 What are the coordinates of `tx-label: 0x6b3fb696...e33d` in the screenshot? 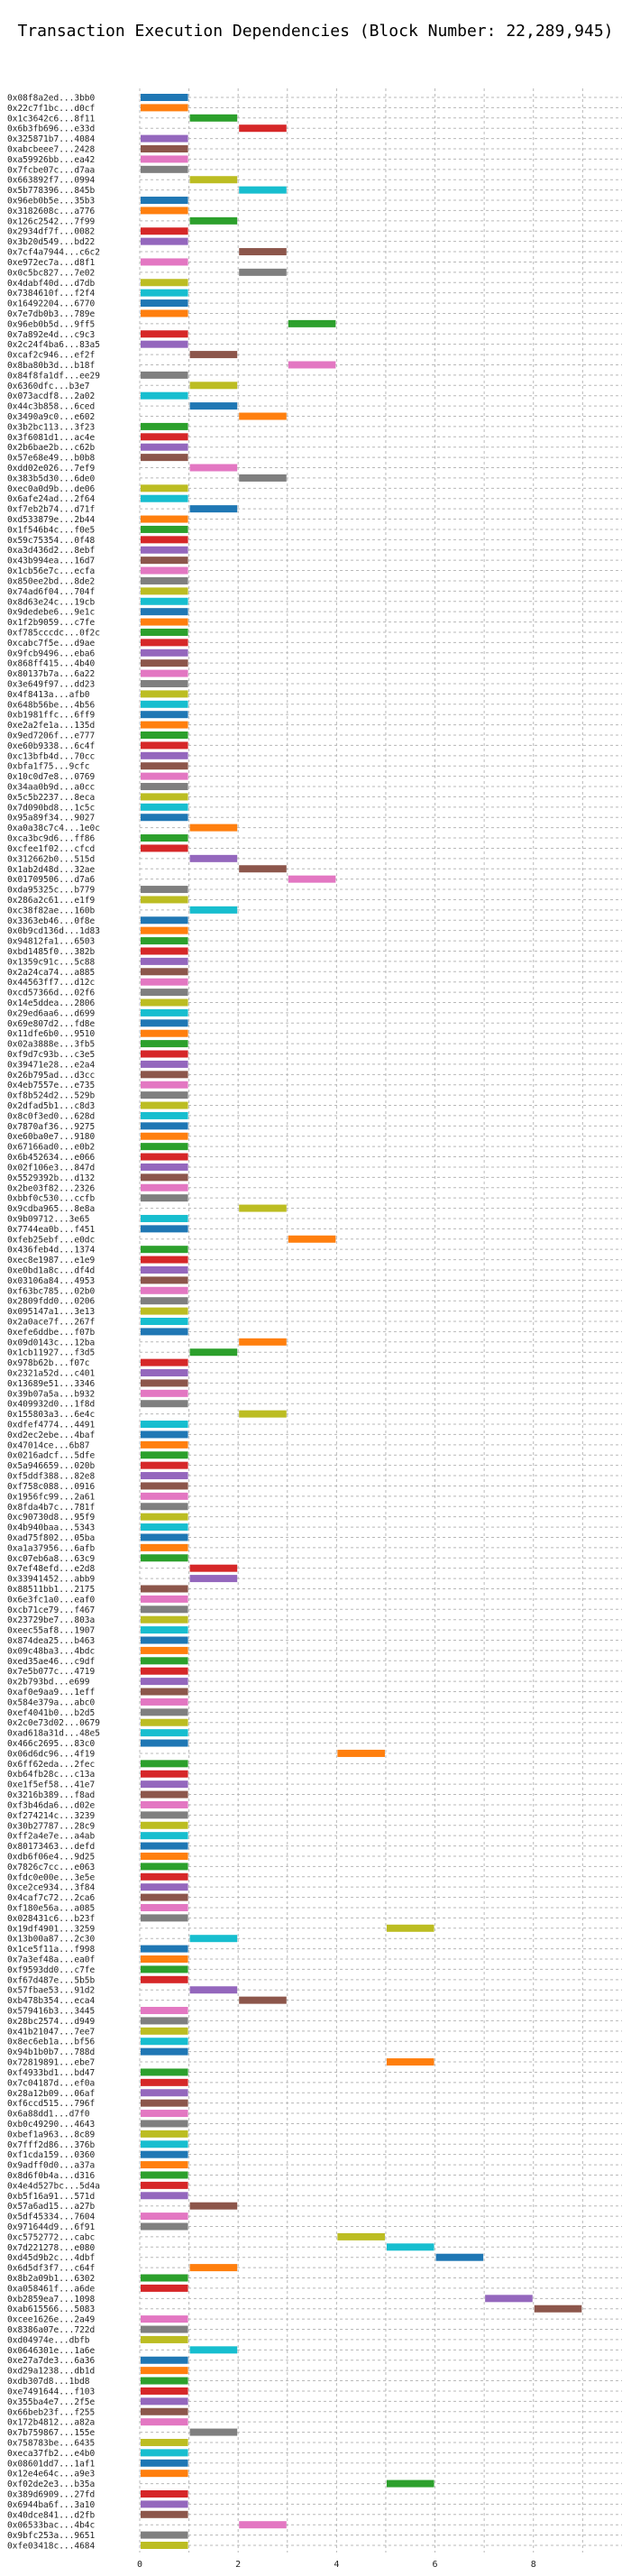 It's located at (51, 129).